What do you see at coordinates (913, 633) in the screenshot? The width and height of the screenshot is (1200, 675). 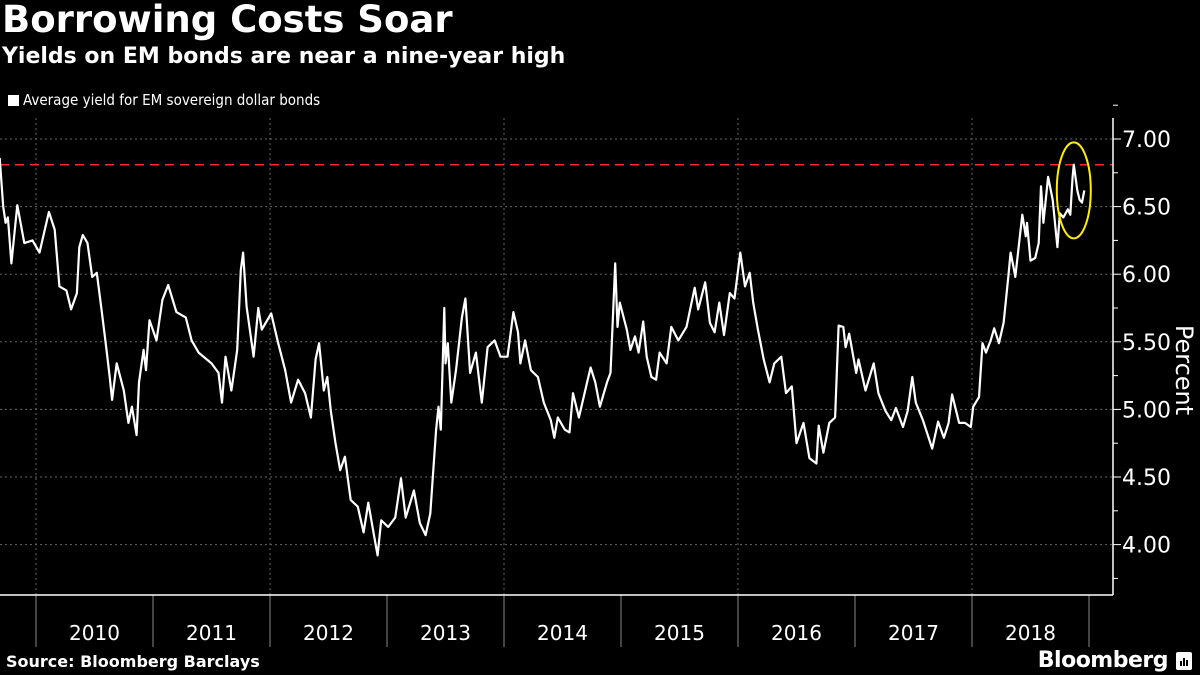 I see `x-tick-label: 2017` at bounding box center [913, 633].